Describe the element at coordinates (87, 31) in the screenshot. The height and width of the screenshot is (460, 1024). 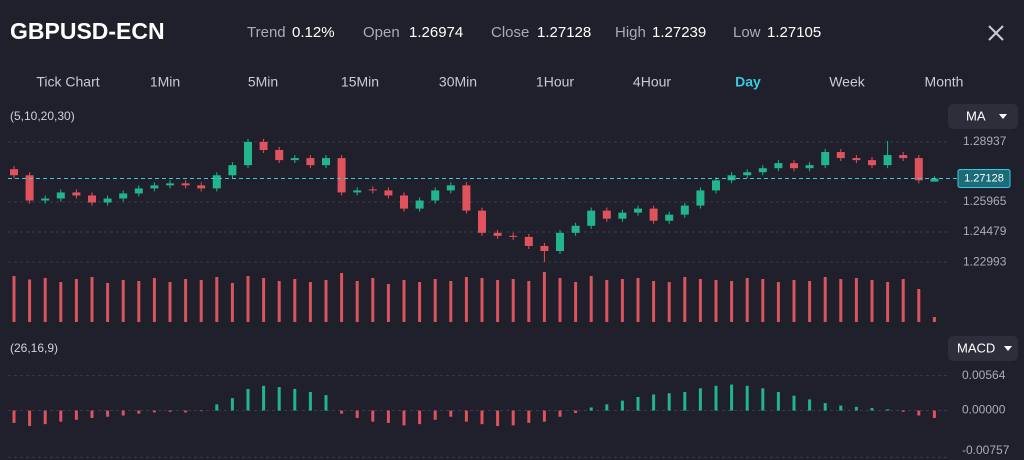
I see `symbol-title: GBPUSD-ECN` at that location.